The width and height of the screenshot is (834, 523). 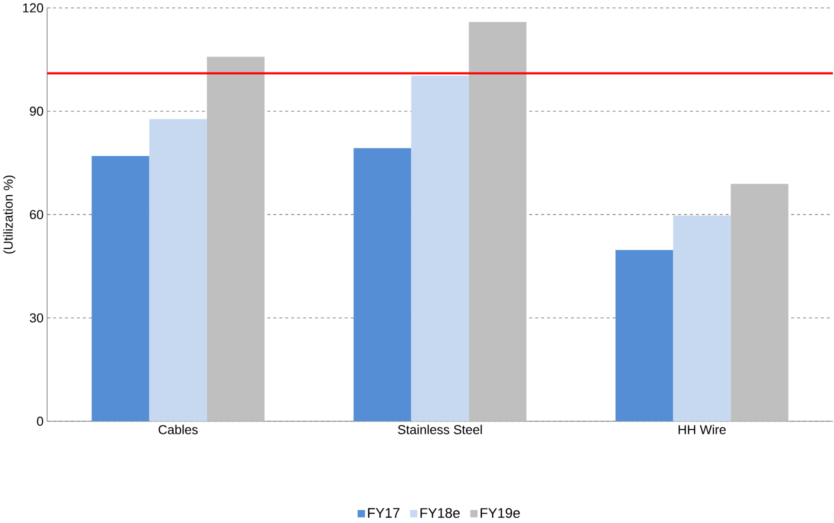 I want to click on x-tick-label: Stainless Steel, so click(x=440, y=429).